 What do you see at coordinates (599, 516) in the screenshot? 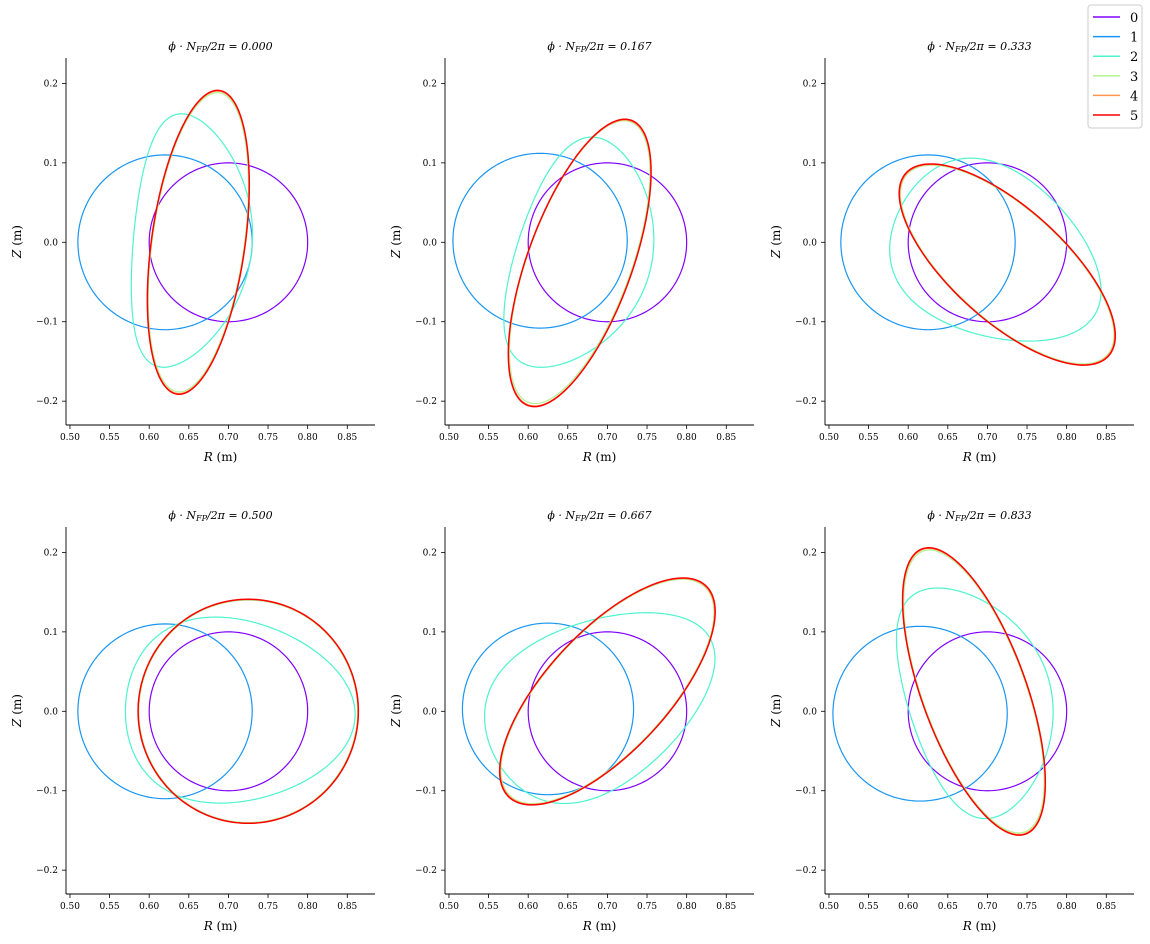
I see `subplot-title: ϕ · NFP/2π = 0.667` at bounding box center [599, 516].